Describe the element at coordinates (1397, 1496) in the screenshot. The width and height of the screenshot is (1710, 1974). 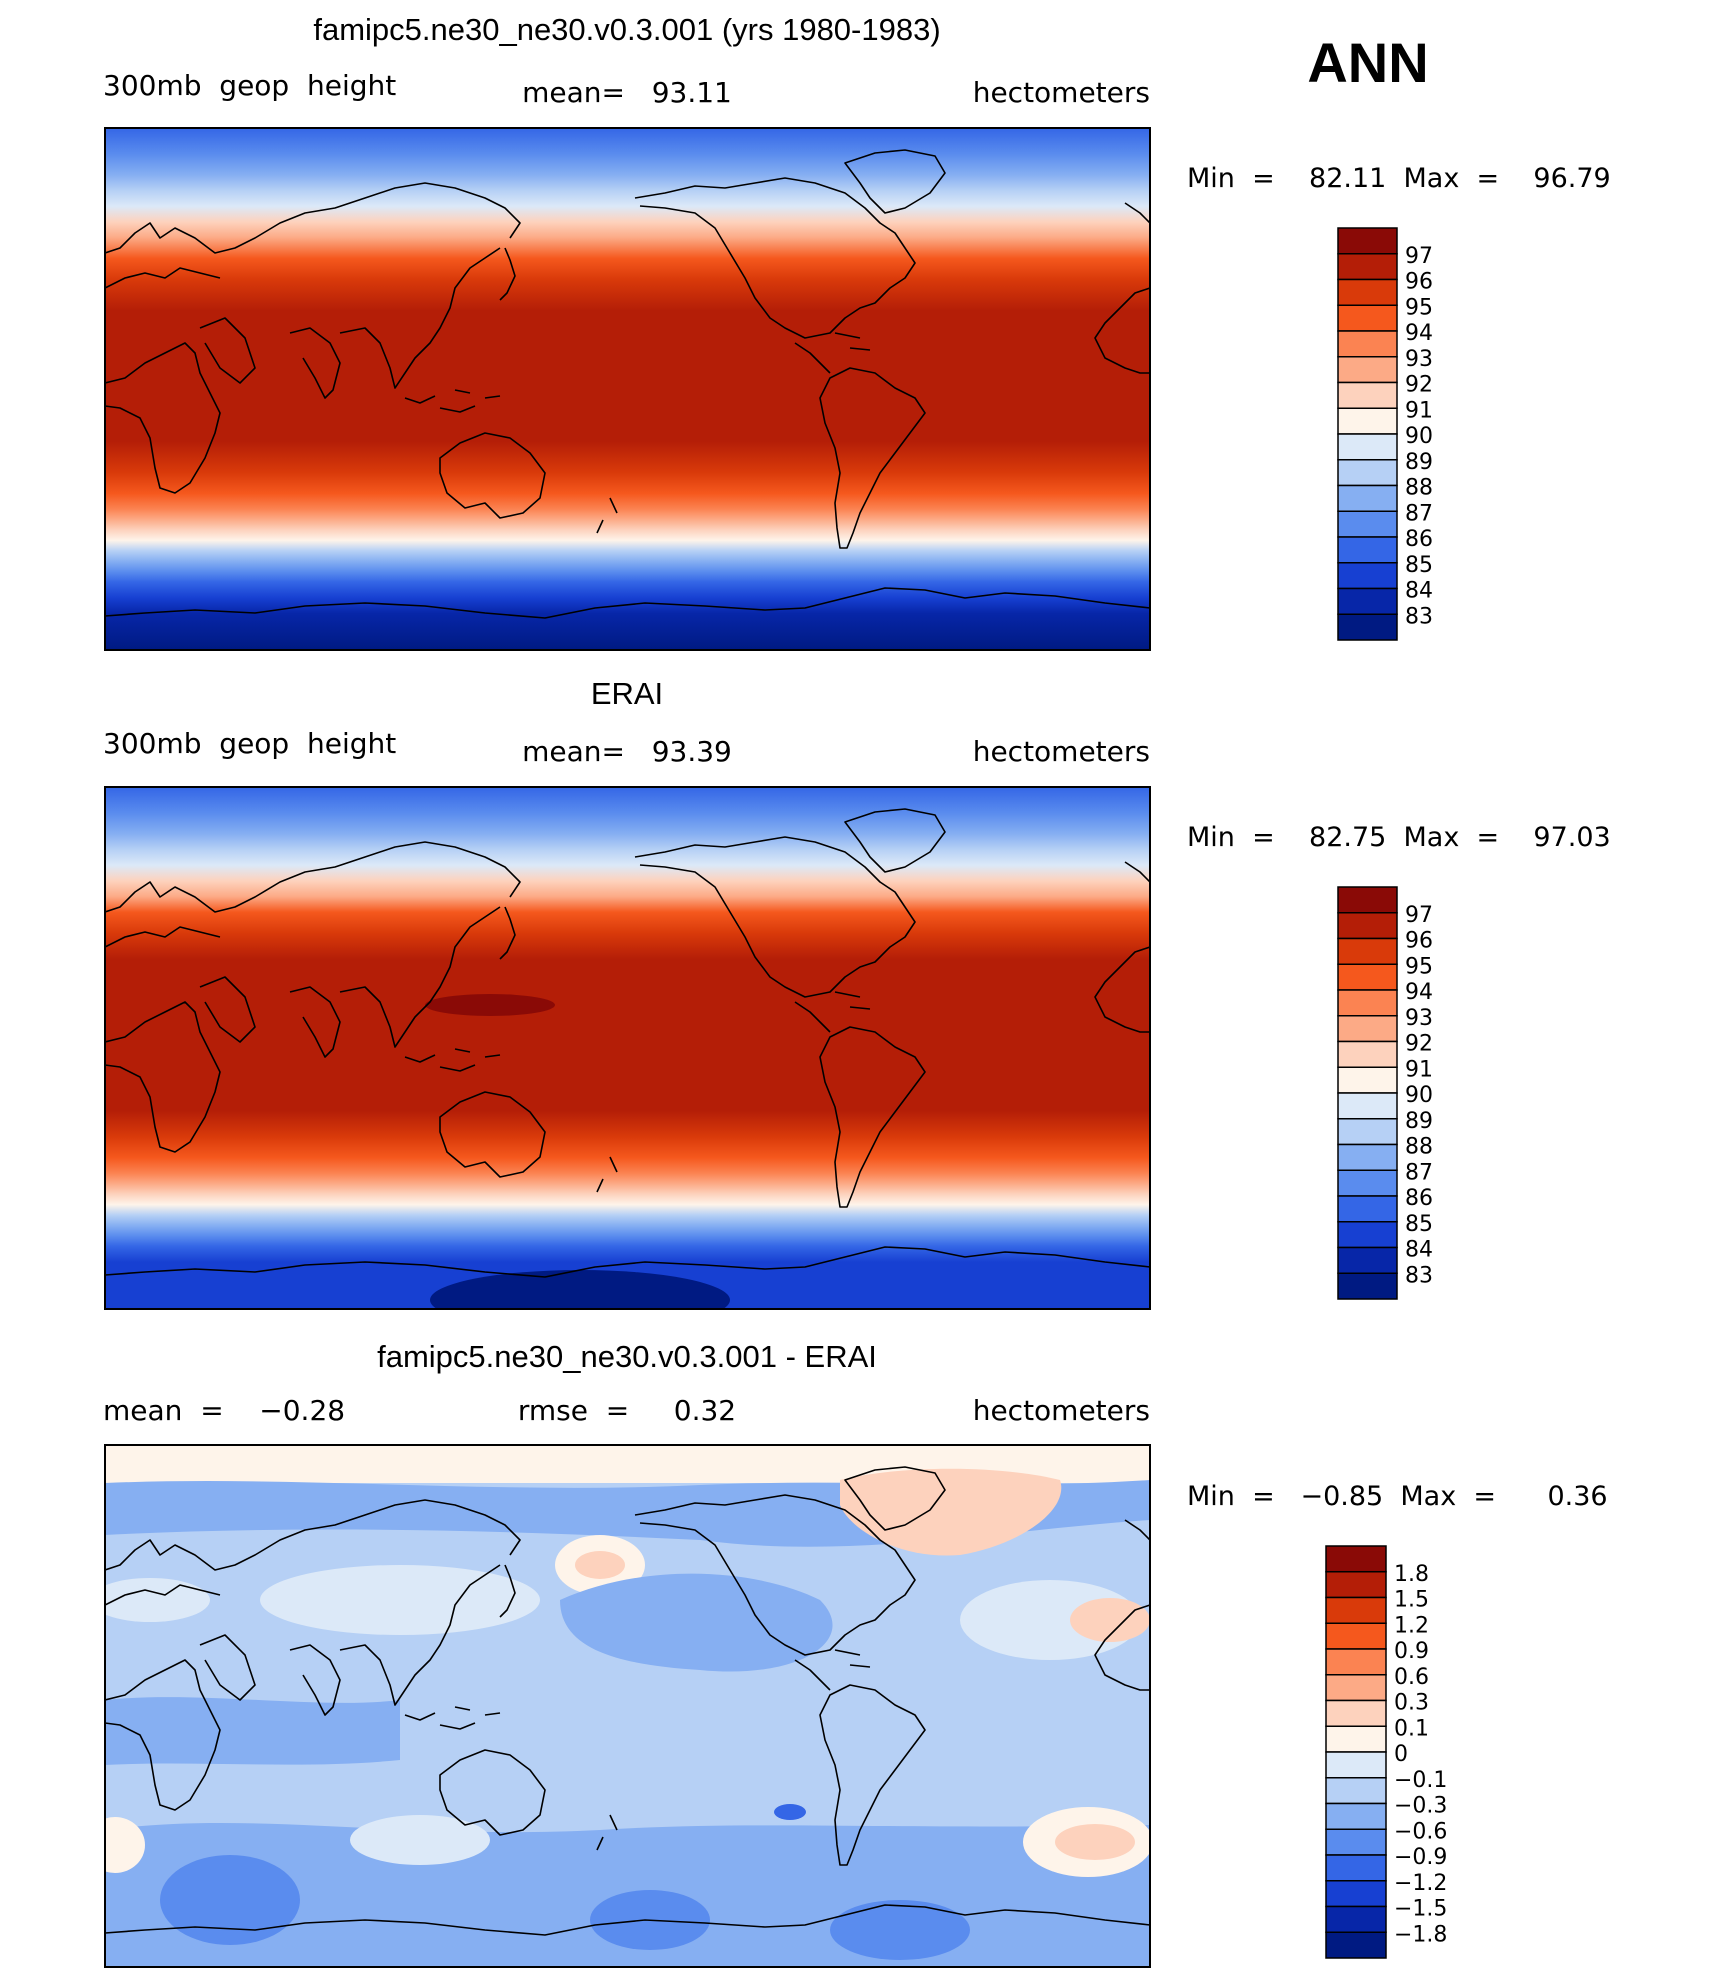
I see `minmax-label: Min = −0.85 Max = 0.36` at that location.